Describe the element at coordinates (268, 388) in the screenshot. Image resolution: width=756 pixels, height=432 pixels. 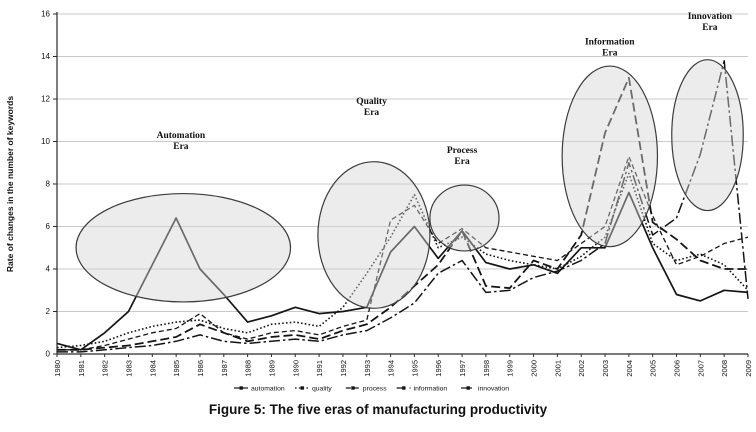
I see `legend-label-automation: automation` at that location.